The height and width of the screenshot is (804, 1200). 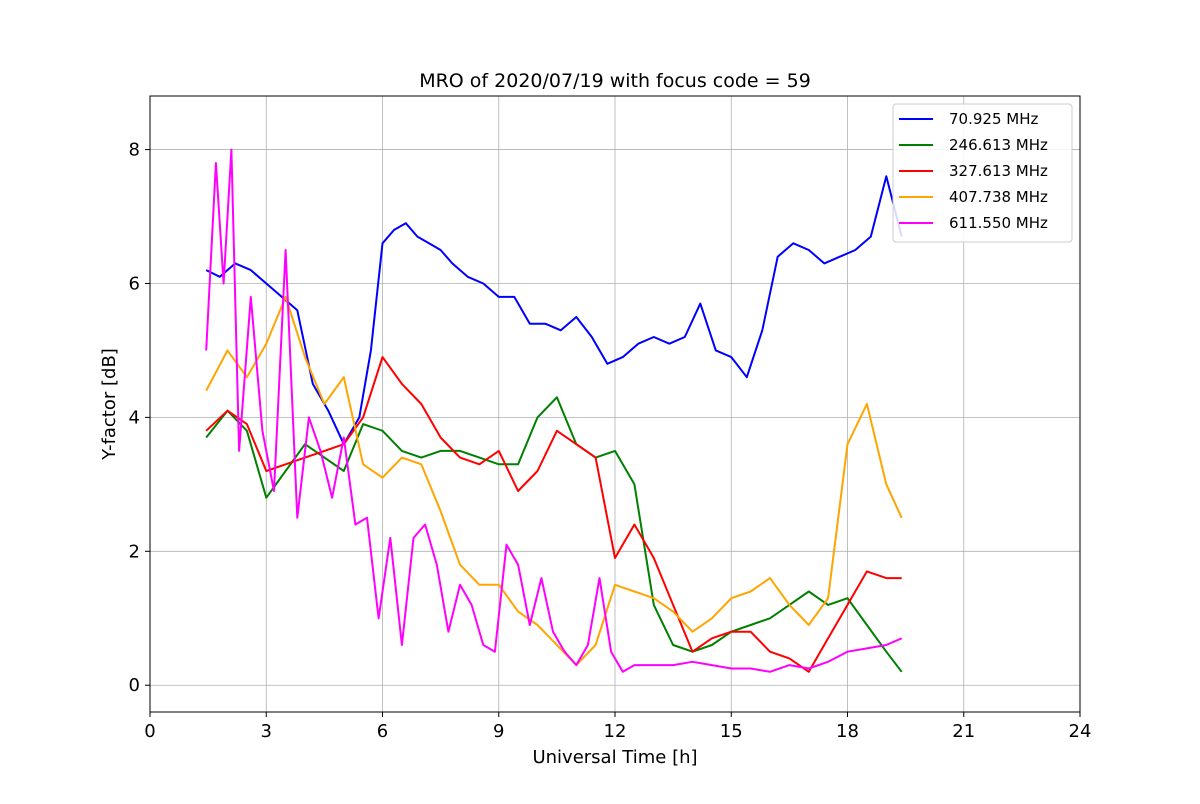 What do you see at coordinates (134, 417) in the screenshot?
I see `y-tick-label: 4` at bounding box center [134, 417].